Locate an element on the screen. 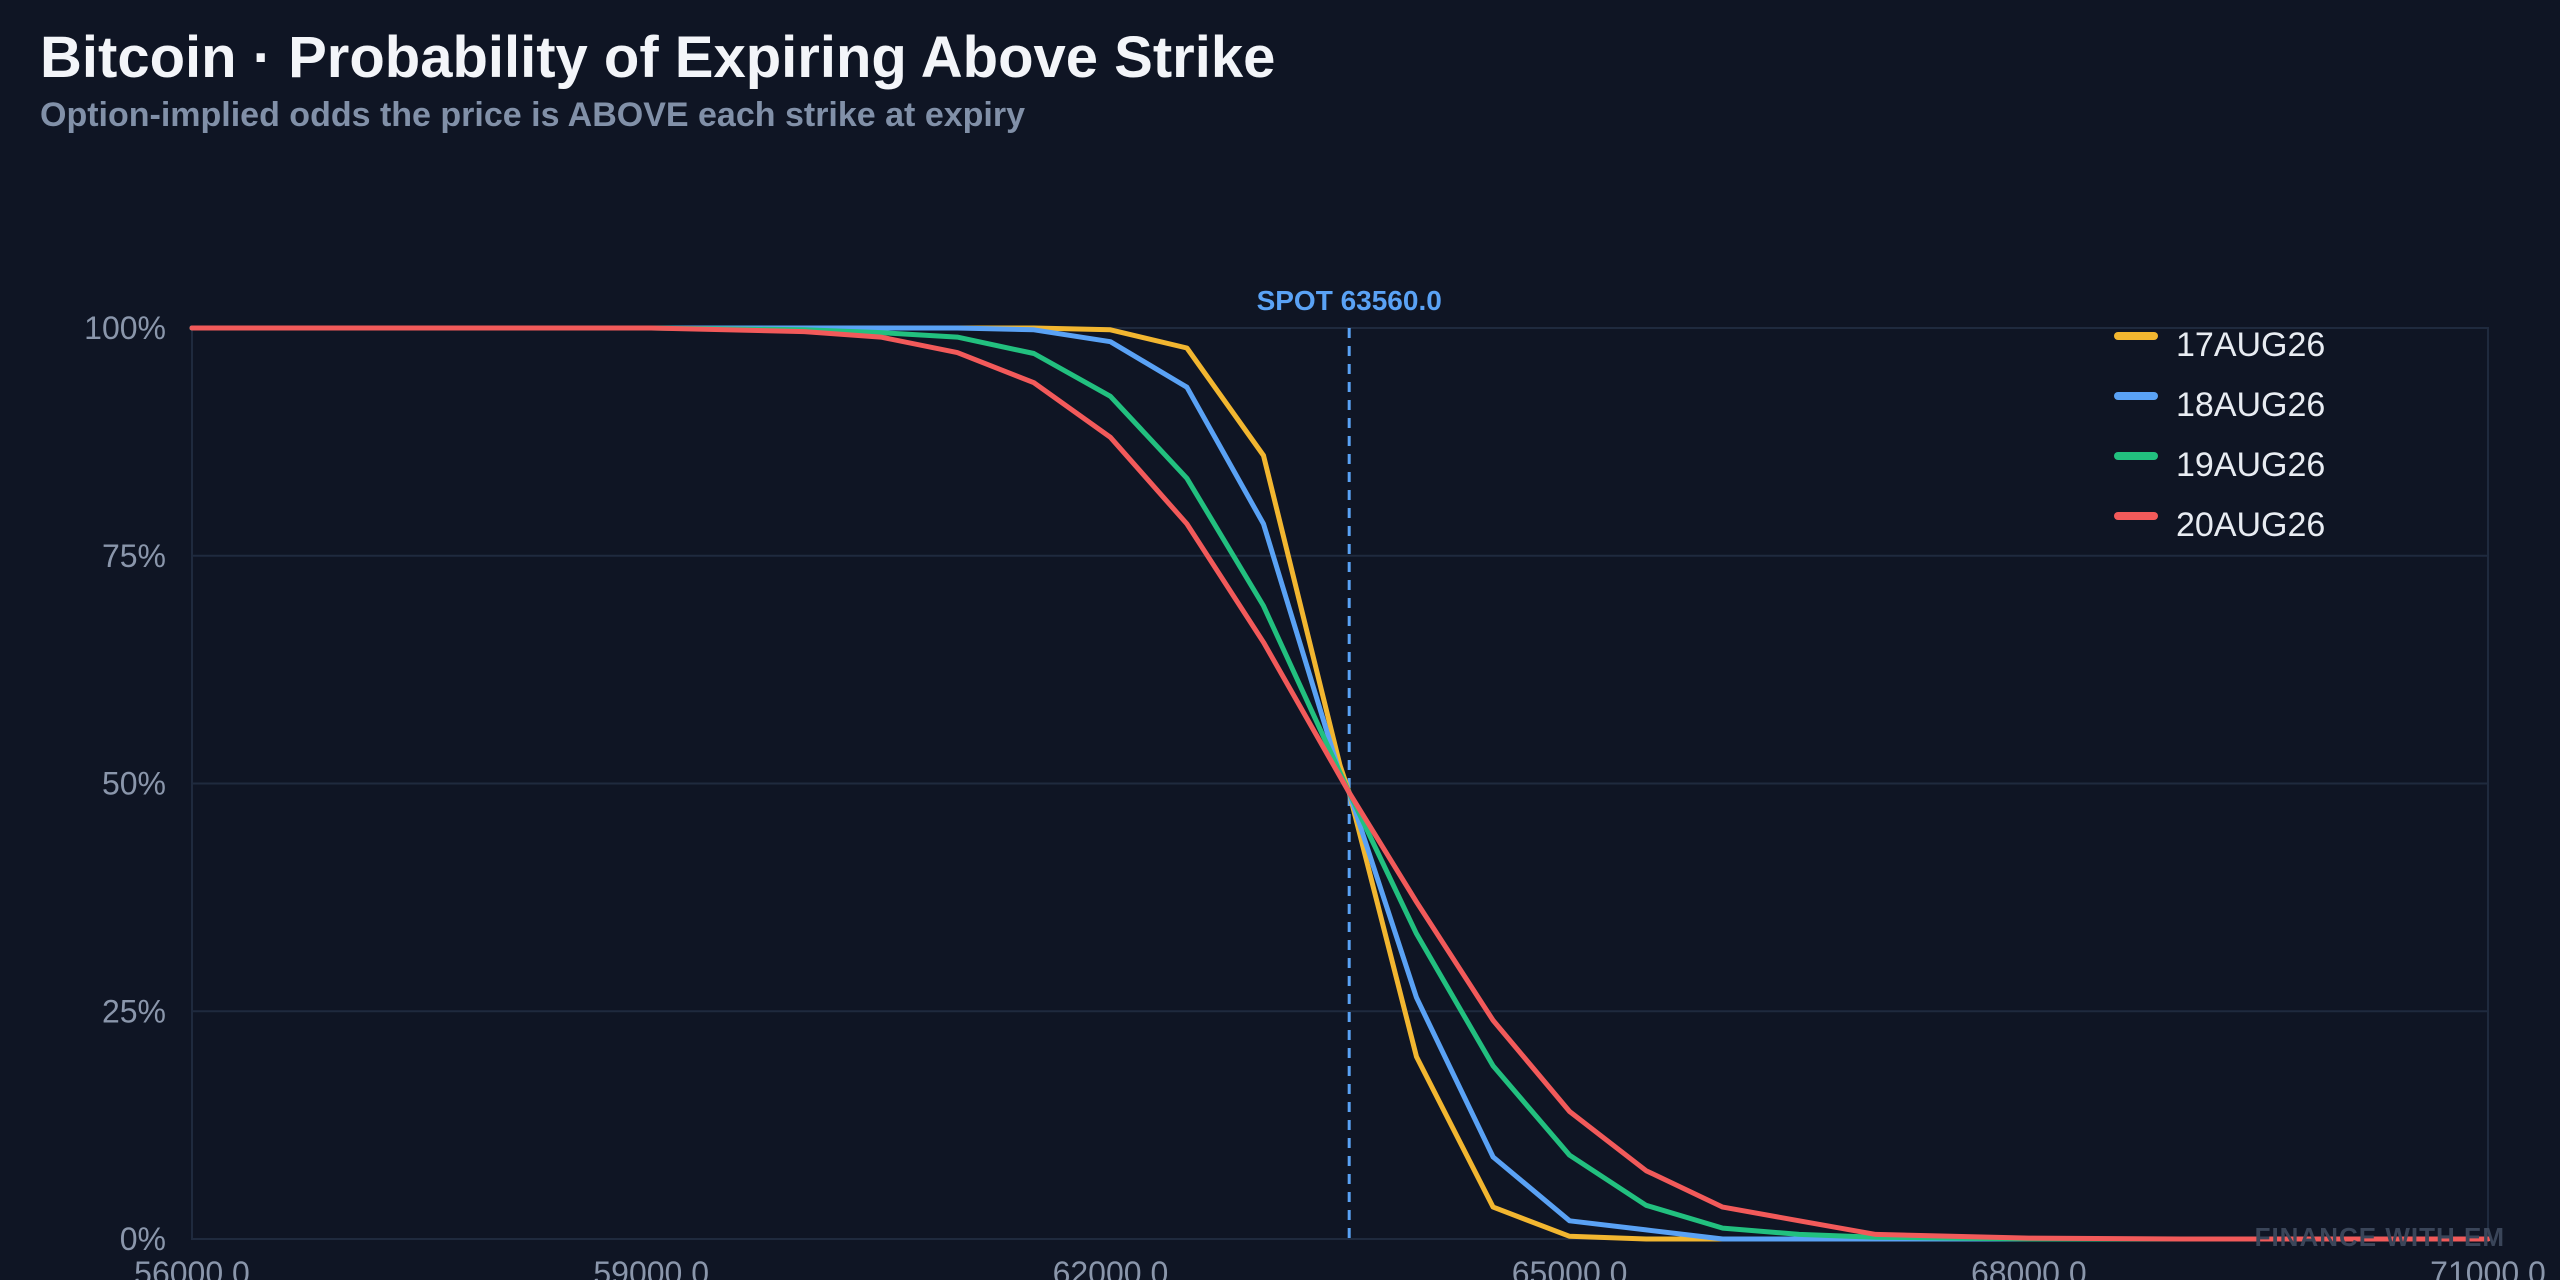  legend: 17AUG26 18AUG26 19AUG26 20AUG26 is located at coordinates (2219, 435).